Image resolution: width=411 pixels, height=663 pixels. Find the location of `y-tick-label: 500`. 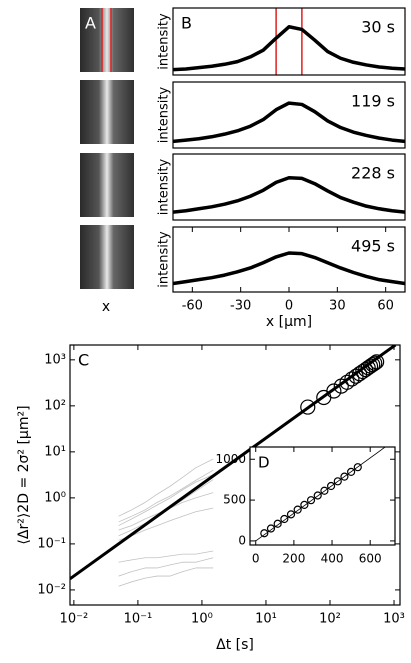

y-tick-label: 500 is located at coordinates (234, 500).